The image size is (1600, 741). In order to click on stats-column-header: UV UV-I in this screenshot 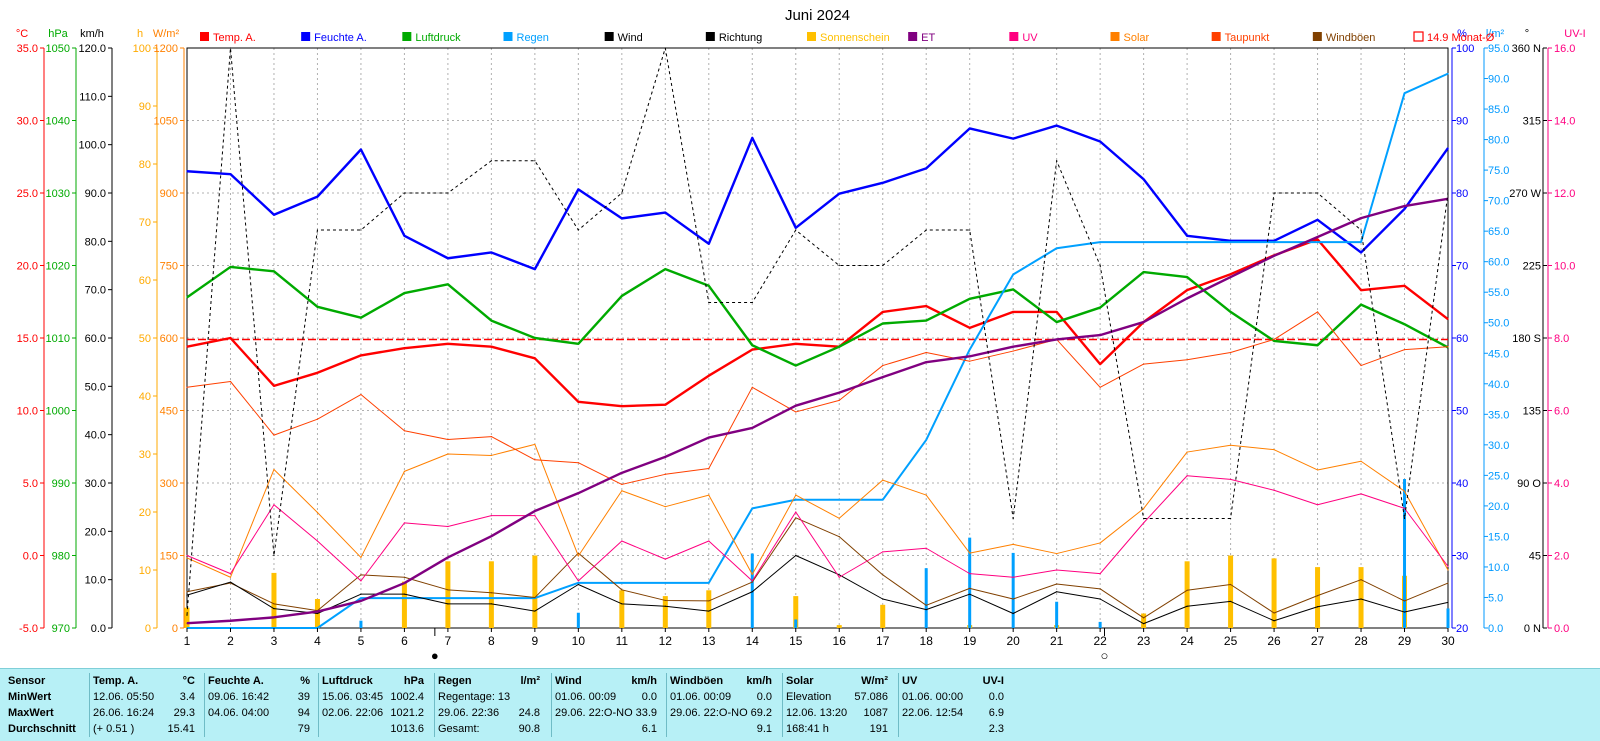, I will do `click(956, 682)`.